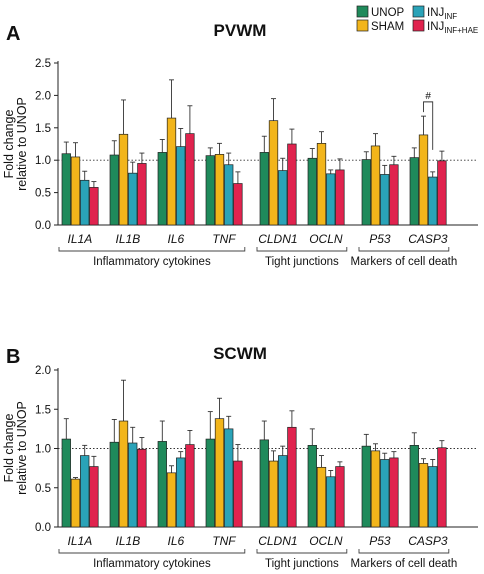 This screenshot has height=574, width=484. I want to click on legend-label: INJINF, so click(442, 14).